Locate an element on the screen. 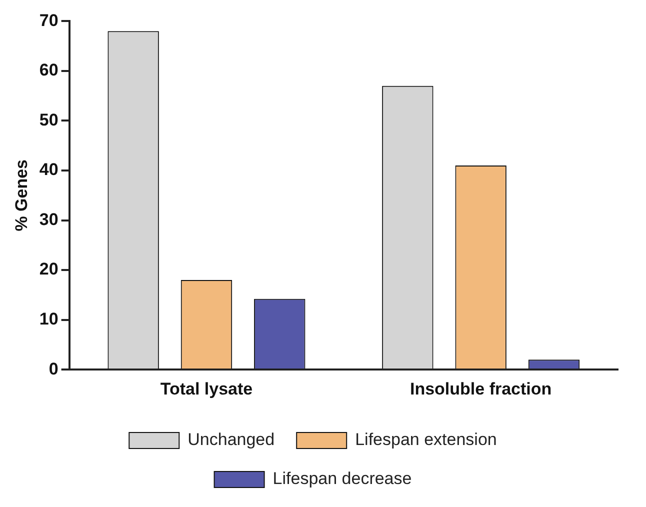 The width and height of the screenshot is (646, 507). y-tick-label: 10 is located at coordinates (48, 319).